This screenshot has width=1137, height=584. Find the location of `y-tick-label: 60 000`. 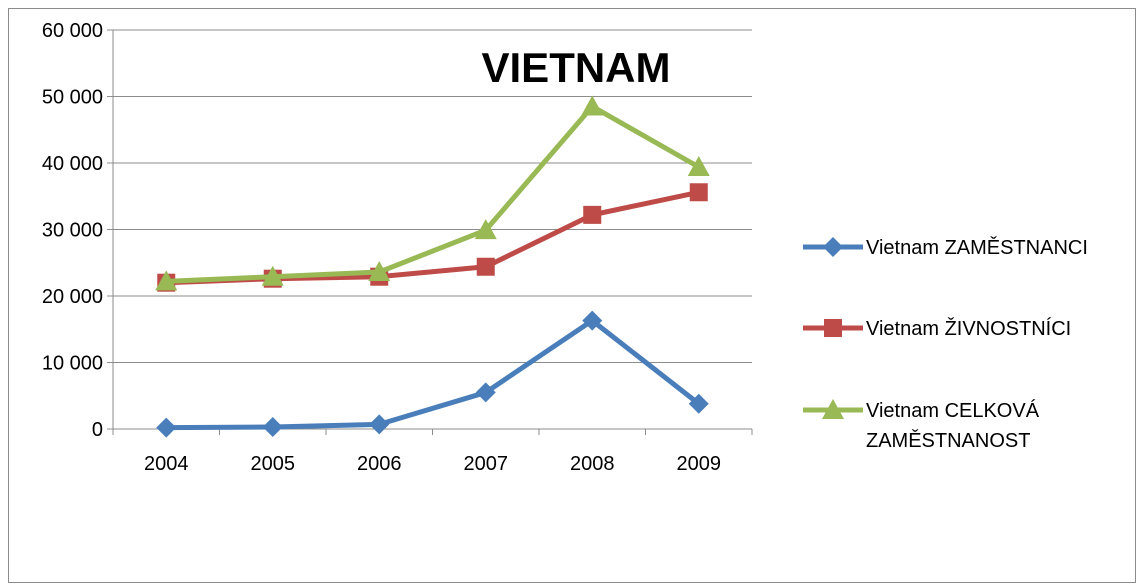

y-tick-label: 60 000 is located at coordinates (72, 31).